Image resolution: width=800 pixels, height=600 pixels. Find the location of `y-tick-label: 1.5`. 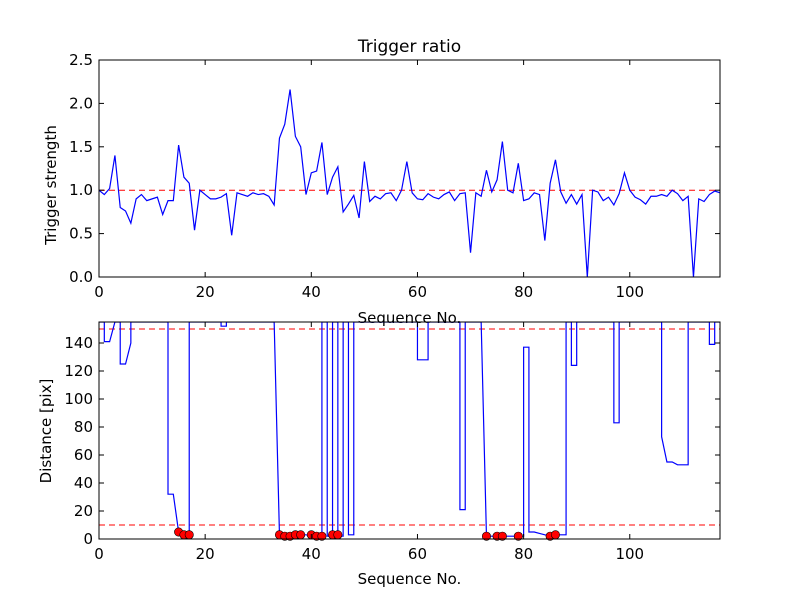

y-tick-label: 1.5 is located at coordinates (81, 147).